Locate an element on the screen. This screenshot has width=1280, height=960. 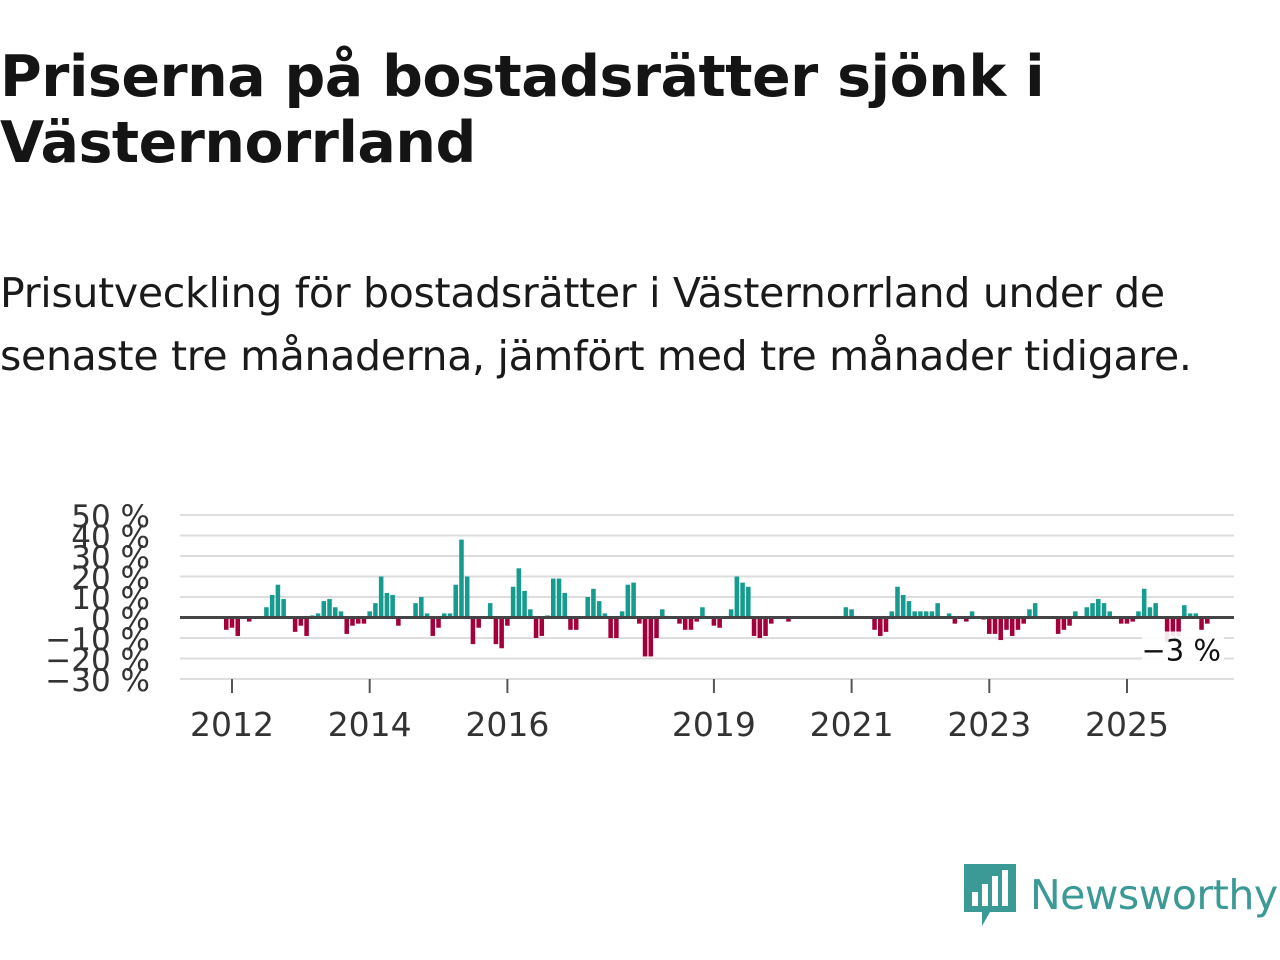
x-tick-label: 2014 is located at coordinates (370, 724).